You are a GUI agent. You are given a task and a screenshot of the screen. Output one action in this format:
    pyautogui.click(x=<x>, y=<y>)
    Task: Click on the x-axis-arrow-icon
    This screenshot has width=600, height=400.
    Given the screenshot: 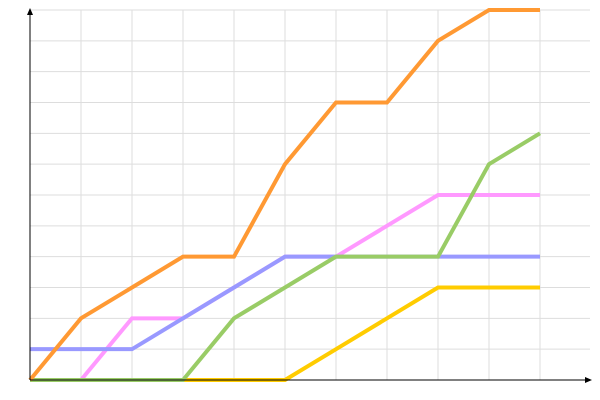 What is the action you would take?
    pyautogui.click(x=588, y=380)
    